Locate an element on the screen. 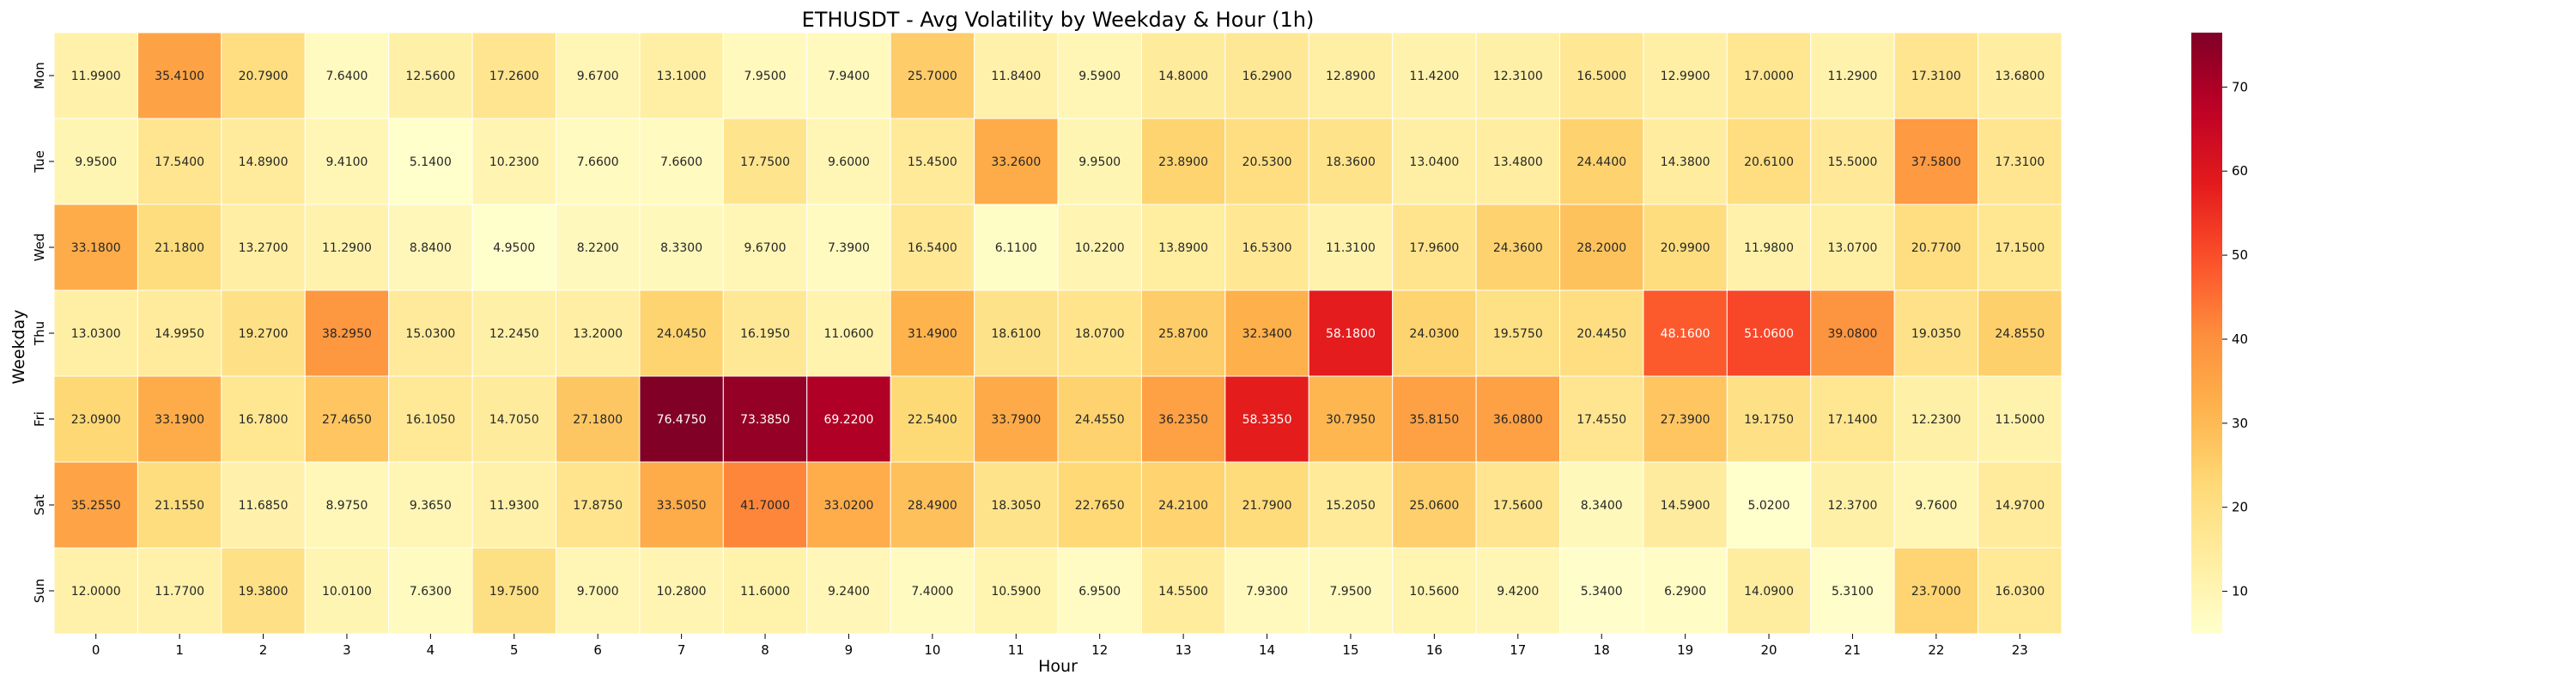  cell-value-label: 13.2700 is located at coordinates (264, 248).